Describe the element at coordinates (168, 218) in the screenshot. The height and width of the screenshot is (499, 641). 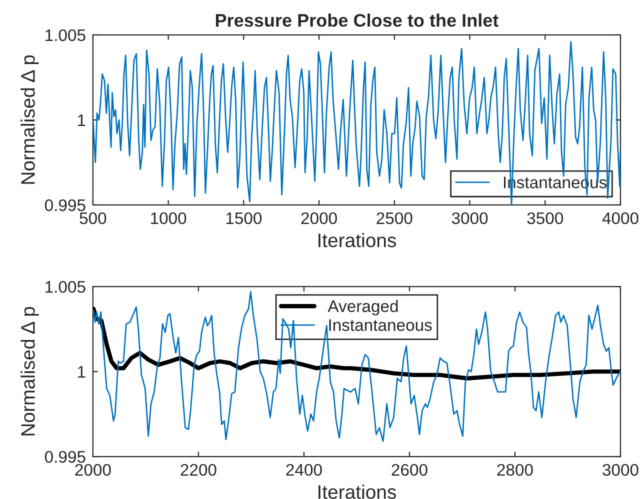
I see `x-tick-label: 1000` at that location.